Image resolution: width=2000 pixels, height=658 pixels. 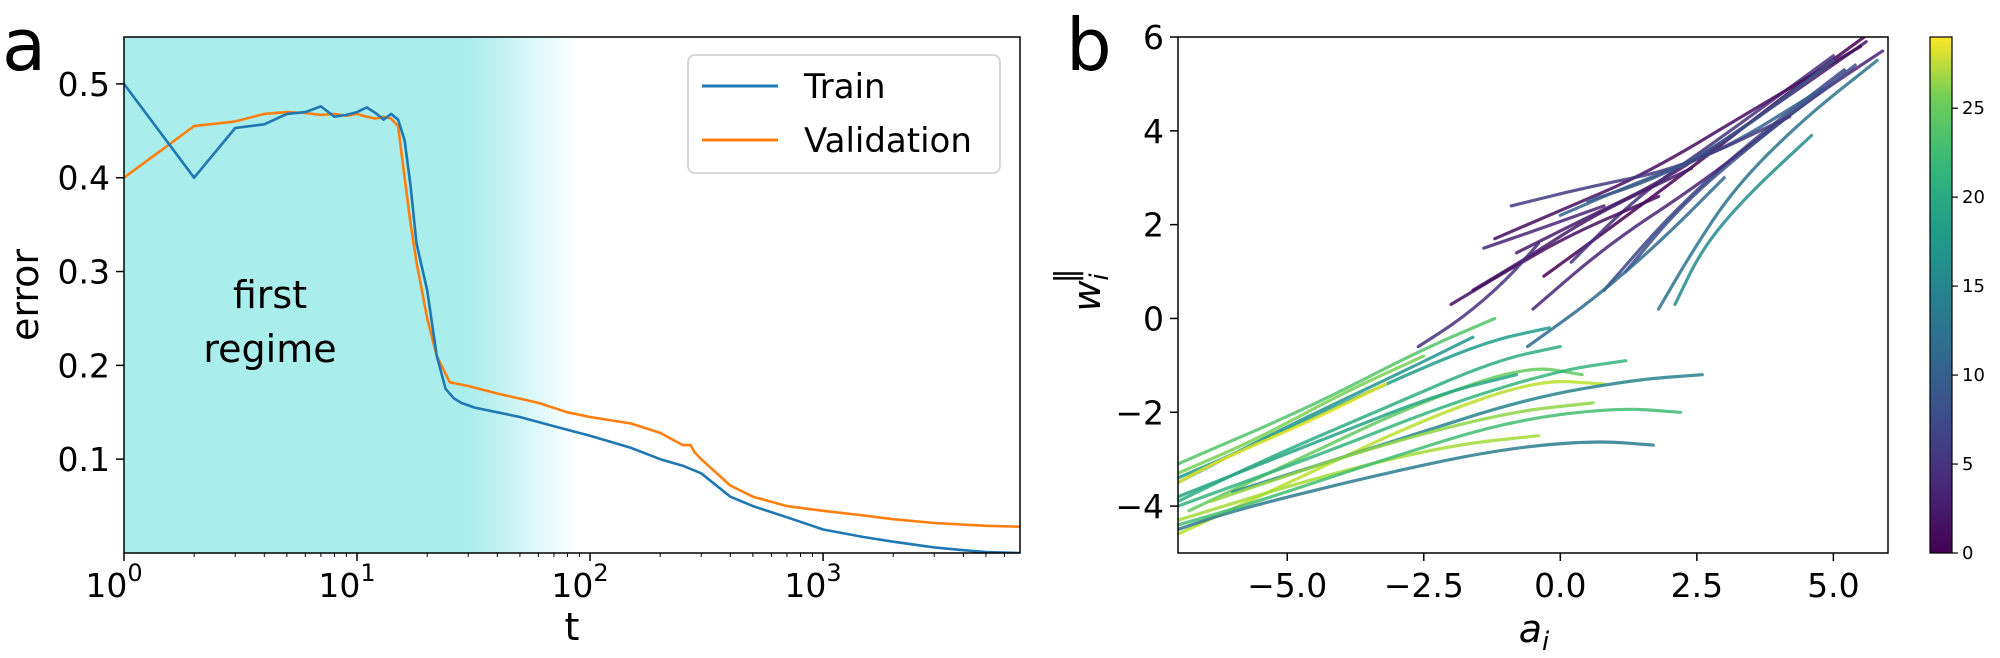 I want to click on panel-b-xlabel-var: a, so click(x=1530, y=629).